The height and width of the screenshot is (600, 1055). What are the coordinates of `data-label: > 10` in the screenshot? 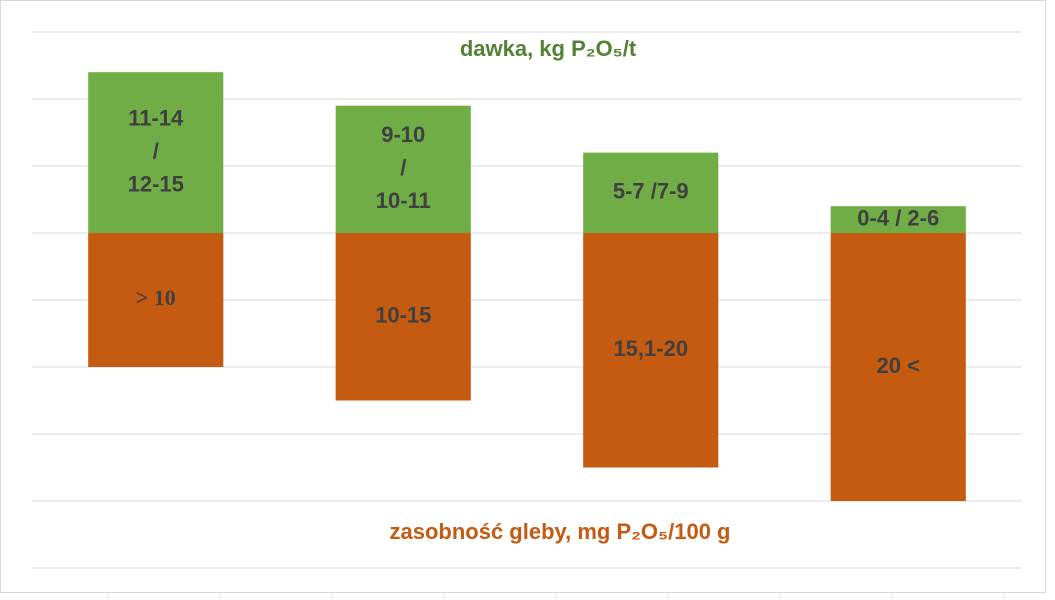 It's located at (156, 297).